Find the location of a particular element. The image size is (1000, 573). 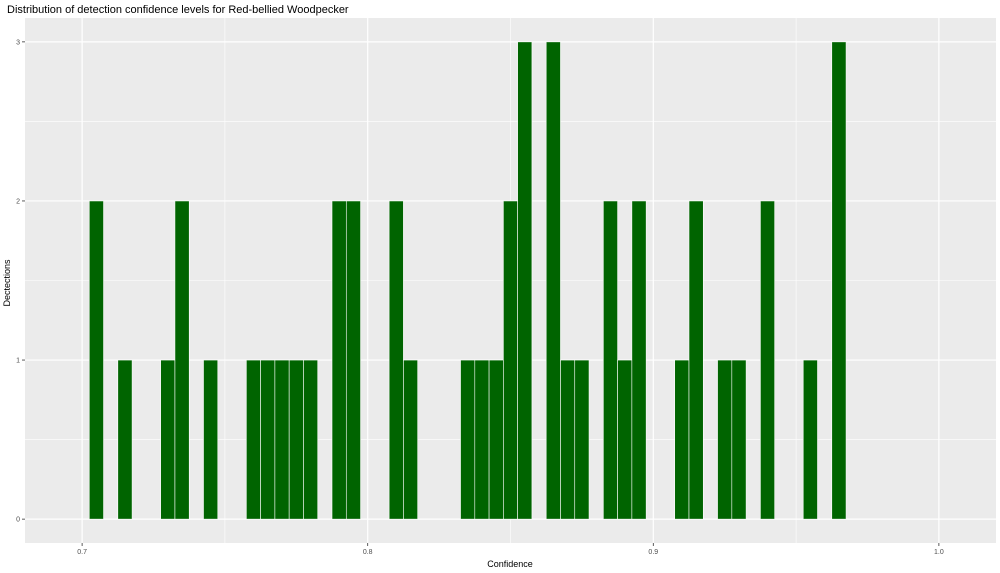

y-tick-label: 0 is located at coordinates (18, 520).